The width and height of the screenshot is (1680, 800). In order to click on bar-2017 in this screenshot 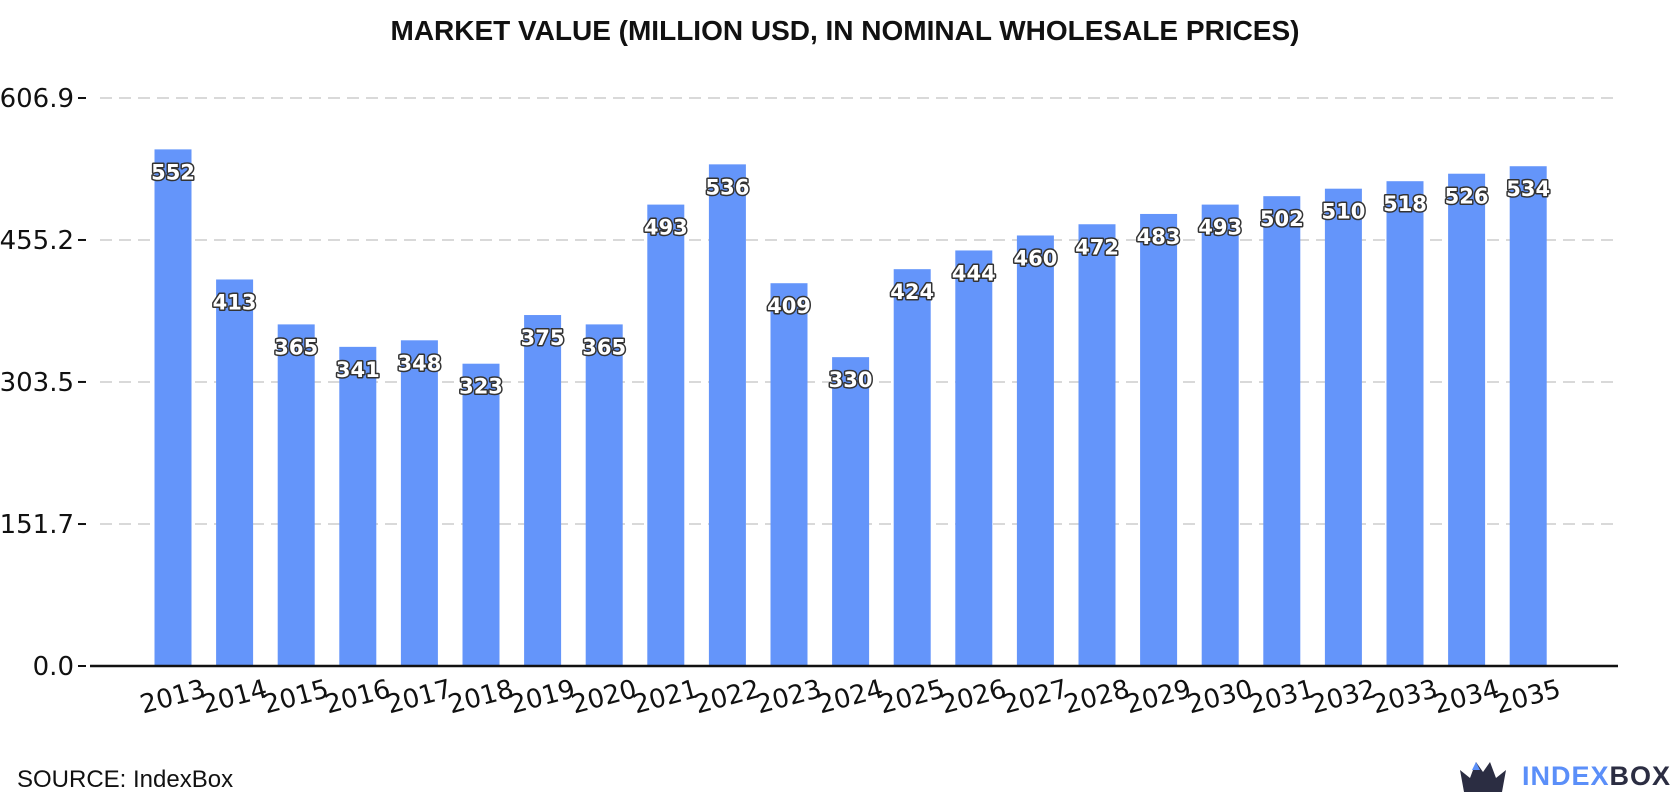, I will do `click(419, 503)`.